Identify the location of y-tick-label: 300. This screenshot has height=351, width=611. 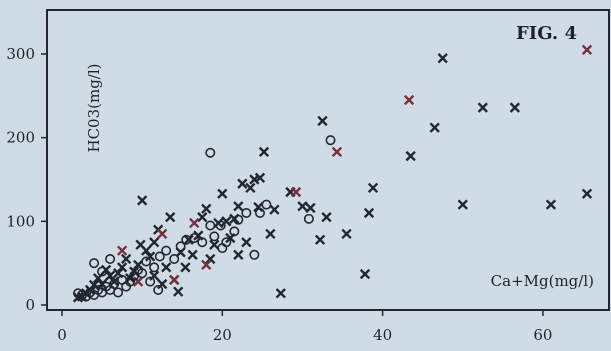
(20, 54).